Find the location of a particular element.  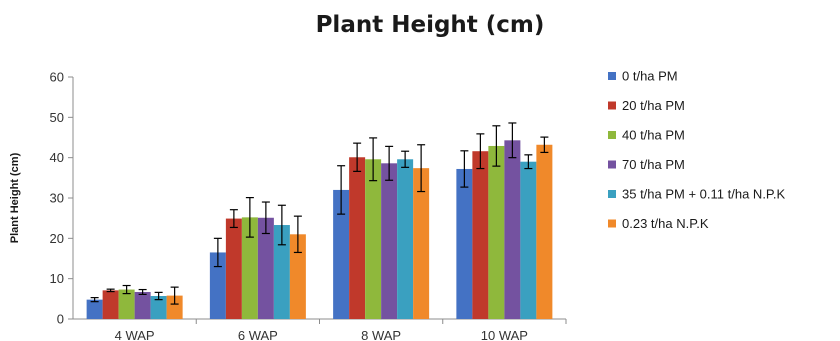

chart-title: Plant Height (cm) is located at coordinates (430, 25).